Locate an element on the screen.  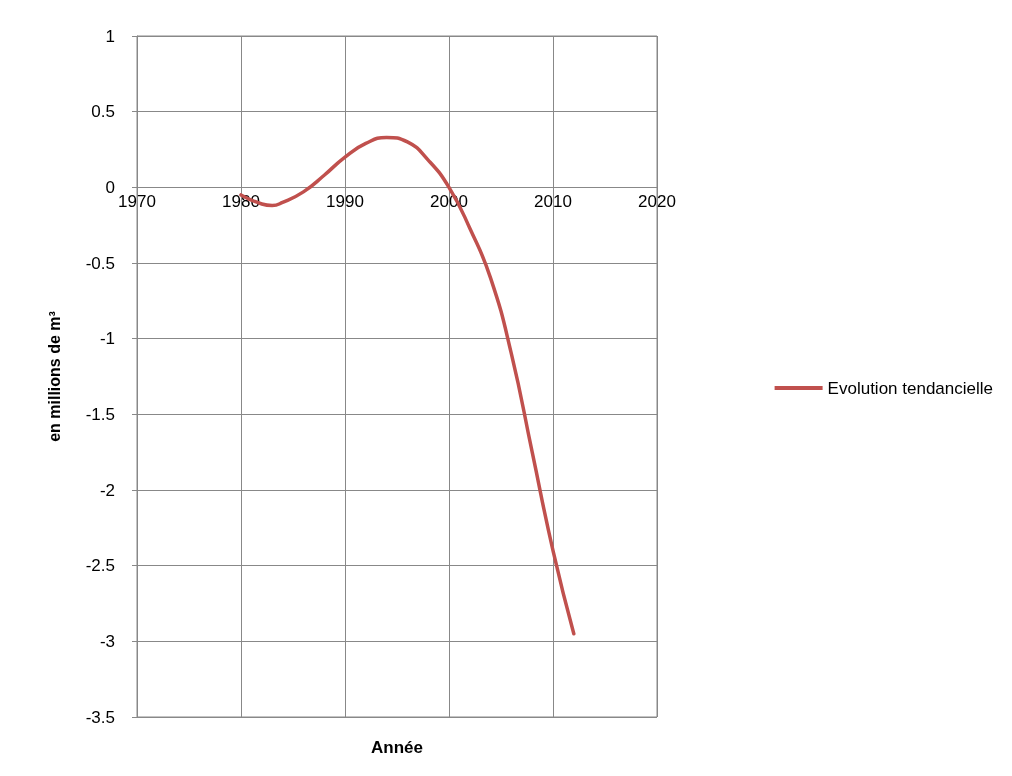
y-tick-label: -3.5 is located at coordinates (100, 717).